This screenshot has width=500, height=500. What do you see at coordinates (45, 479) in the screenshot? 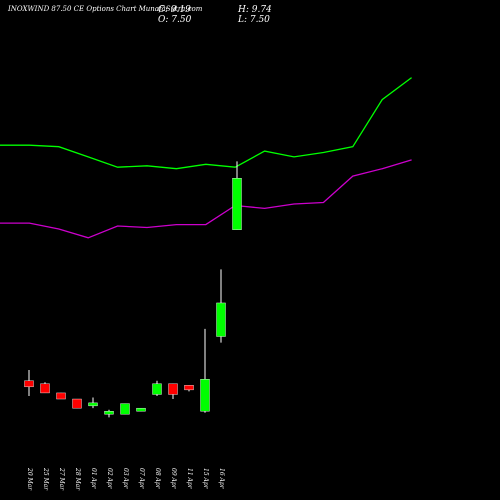
I see `x-tick-label: 25 Mar` at bounding box center [45, 479].